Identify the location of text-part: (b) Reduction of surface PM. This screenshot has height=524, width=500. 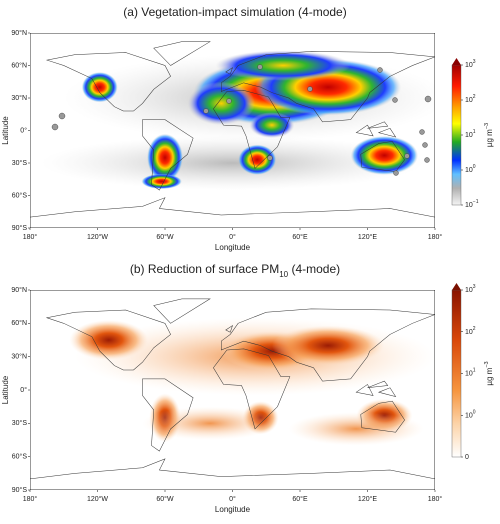
(204, 269).